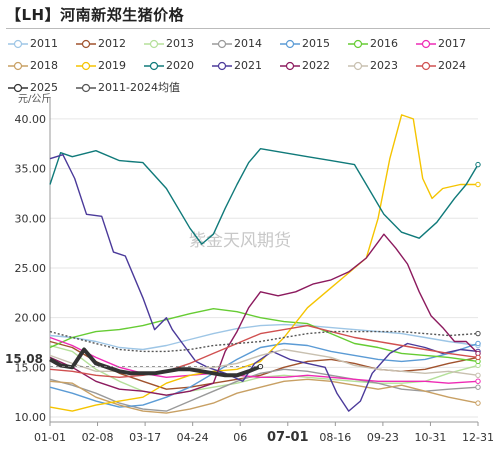  What do you see at coordinates (50, 437) in the screenshot?
I see `x-tick-label: 01-01` at bounding box center [50, 437].